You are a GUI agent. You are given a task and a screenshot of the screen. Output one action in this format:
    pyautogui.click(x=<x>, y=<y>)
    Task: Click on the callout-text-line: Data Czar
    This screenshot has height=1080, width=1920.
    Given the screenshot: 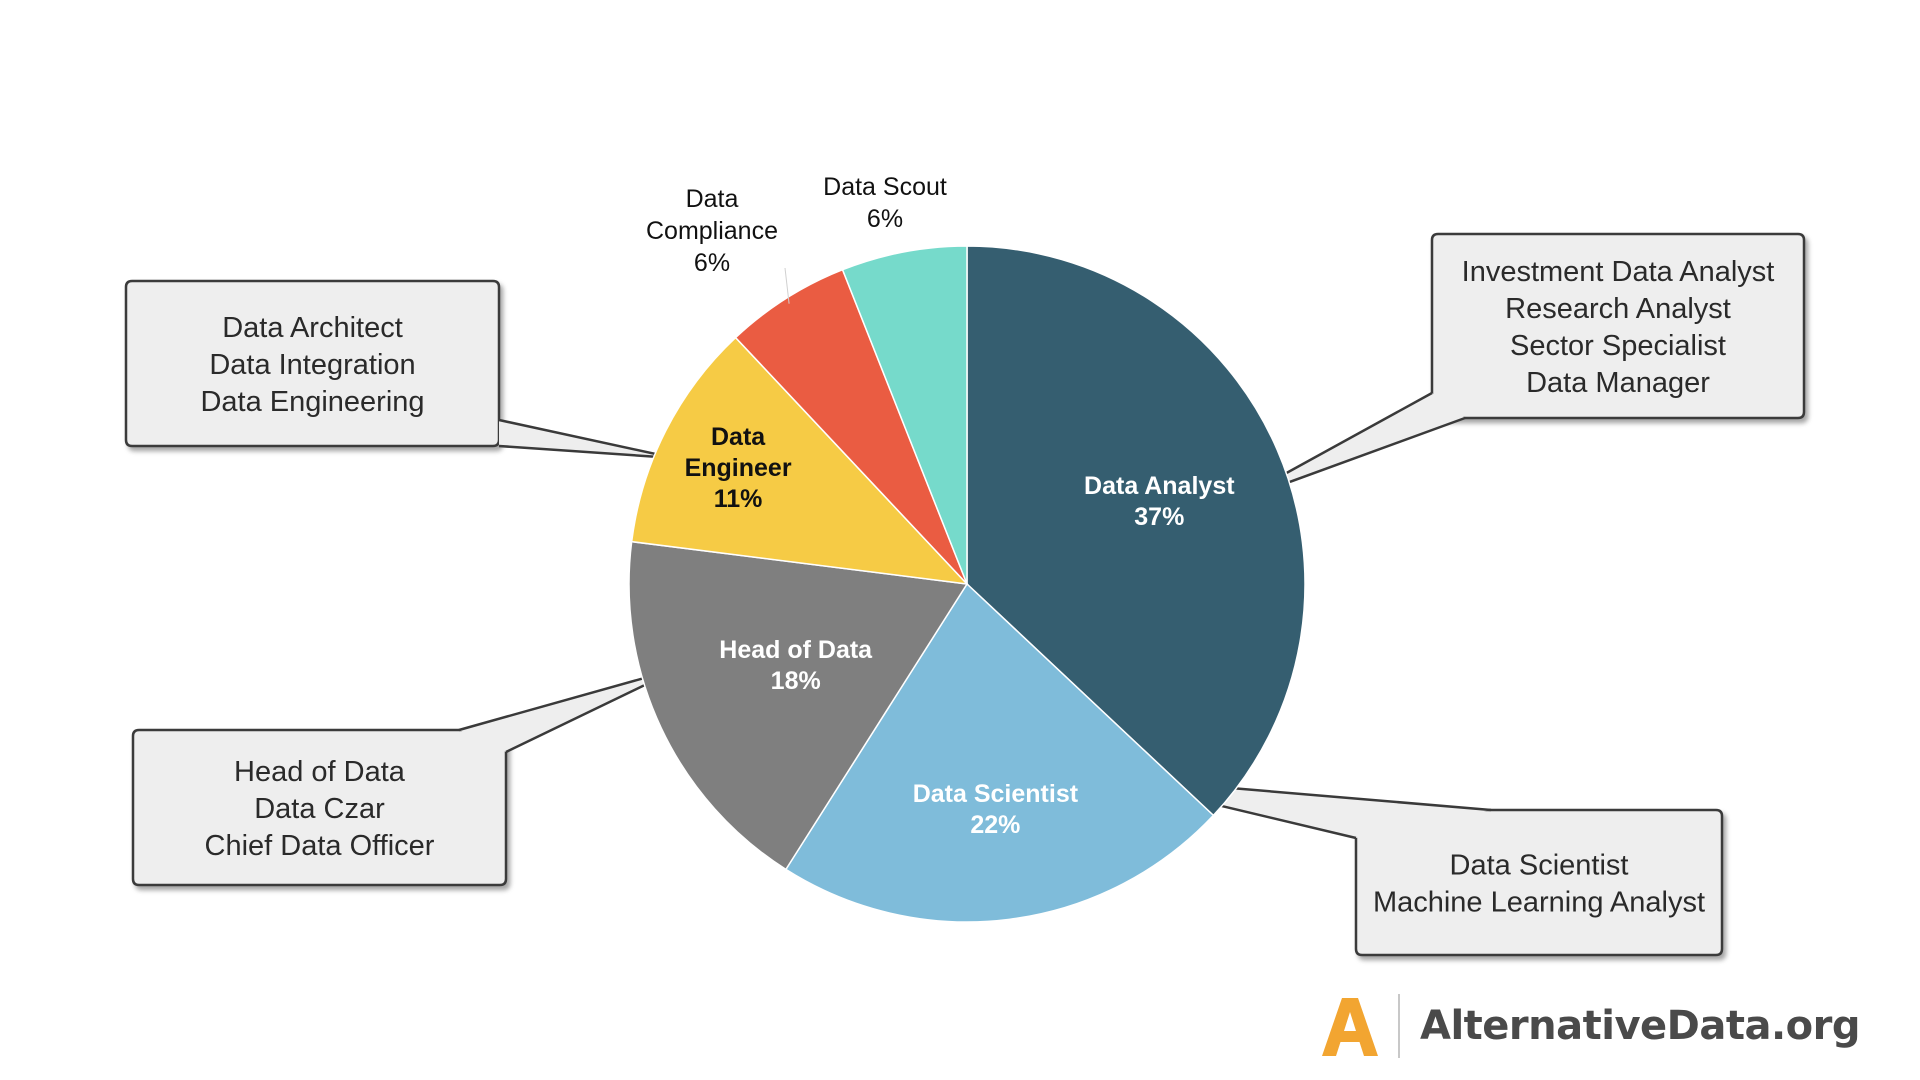 What is the action you would take?
    pyautogui.click(x=319, y=809)
    